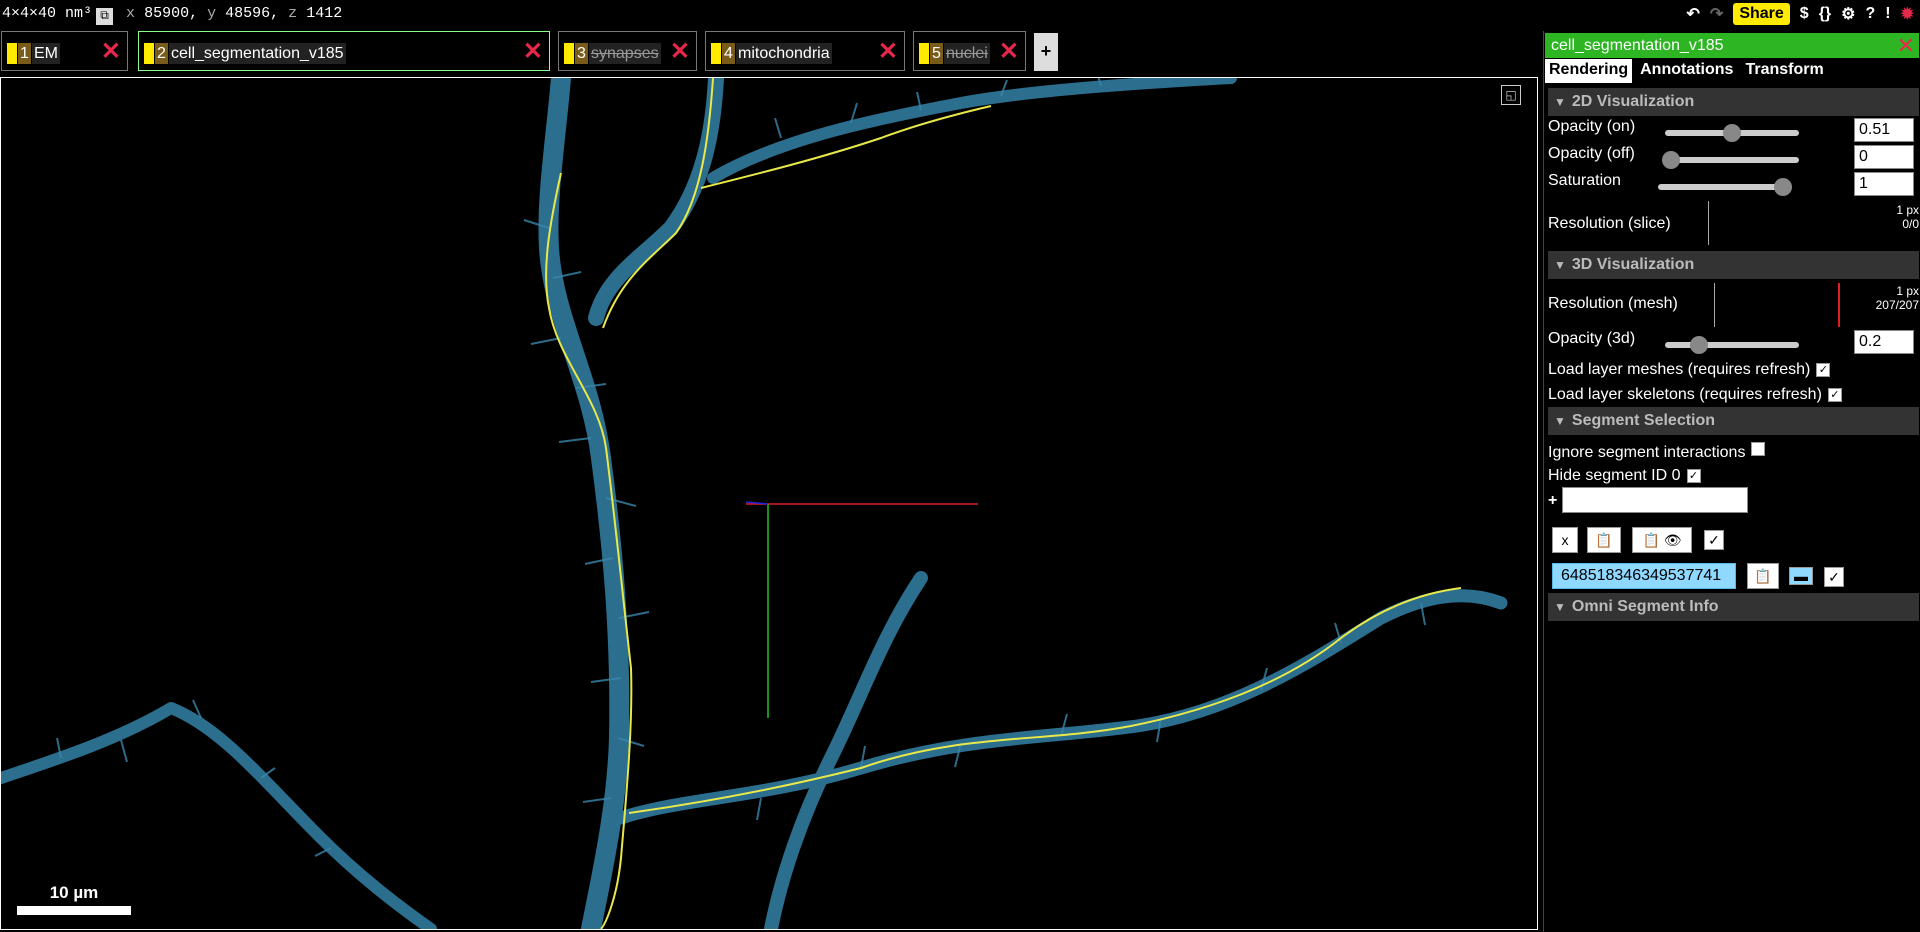 Image resolution: width=1920 pixels, height=932 pixels. Describe the element at coordinates (1761, 14) in the screenshot. I see `share-button: Share` at that location.